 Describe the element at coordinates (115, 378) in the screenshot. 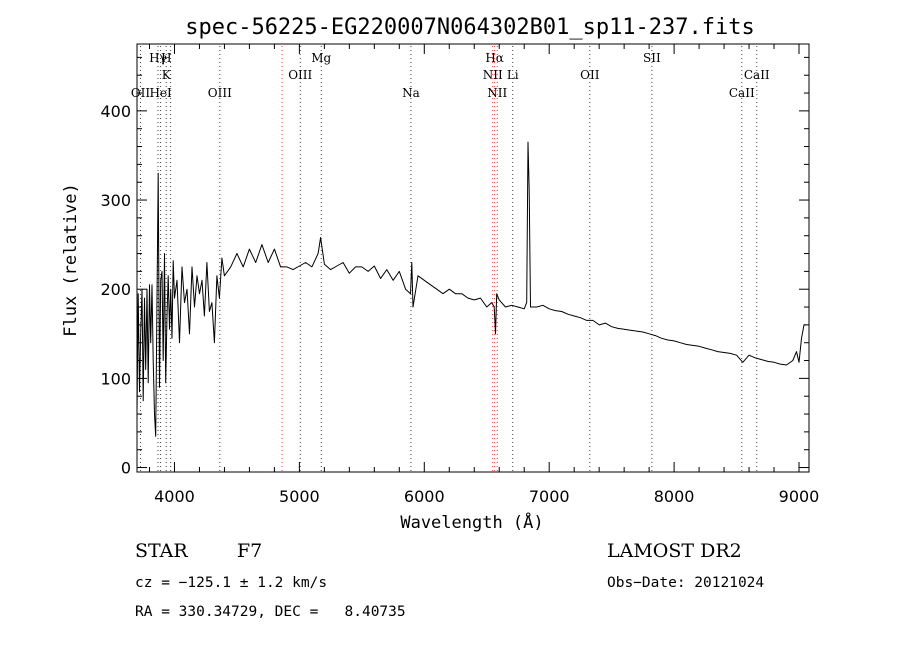

I see `y-tick-label: 100` at that location.